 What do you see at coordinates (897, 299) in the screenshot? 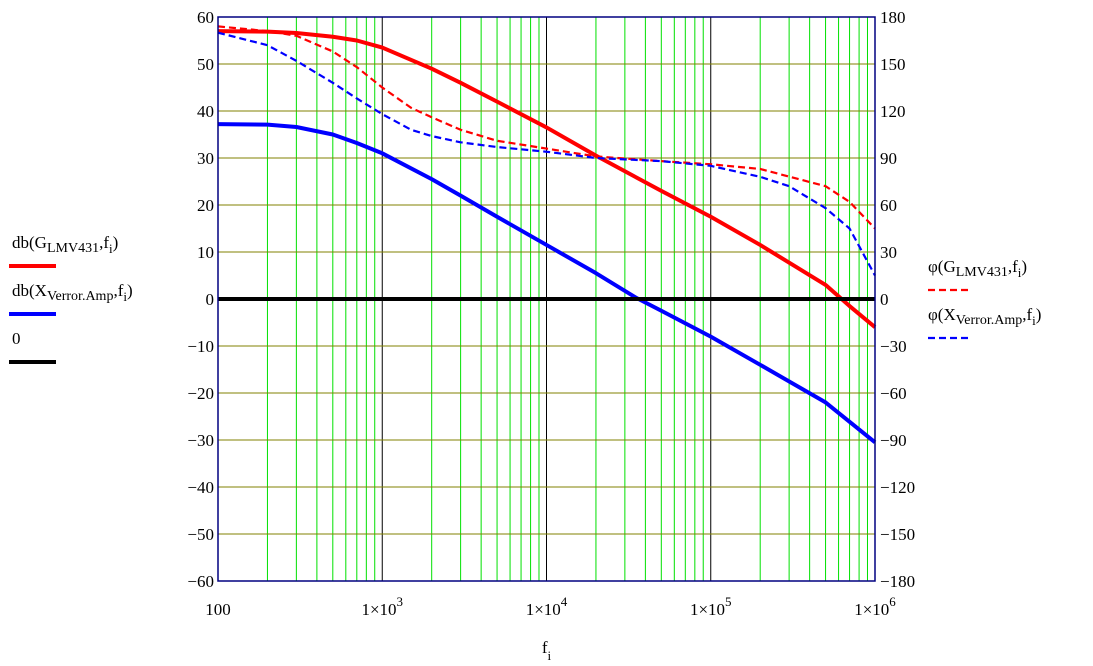
I see `right-axis-ticks: 180 150 120 90 60 30 0 −30 −60 −90 −120 −150 −180` at bounding box center [897, 299].